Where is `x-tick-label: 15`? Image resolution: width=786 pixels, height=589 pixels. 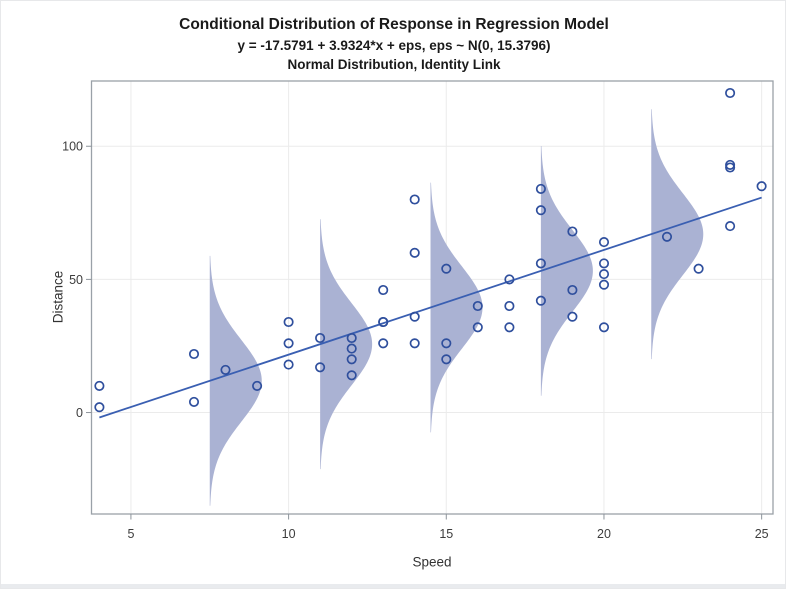 x-tick-label: 15 is located at coordinates (446, 534).